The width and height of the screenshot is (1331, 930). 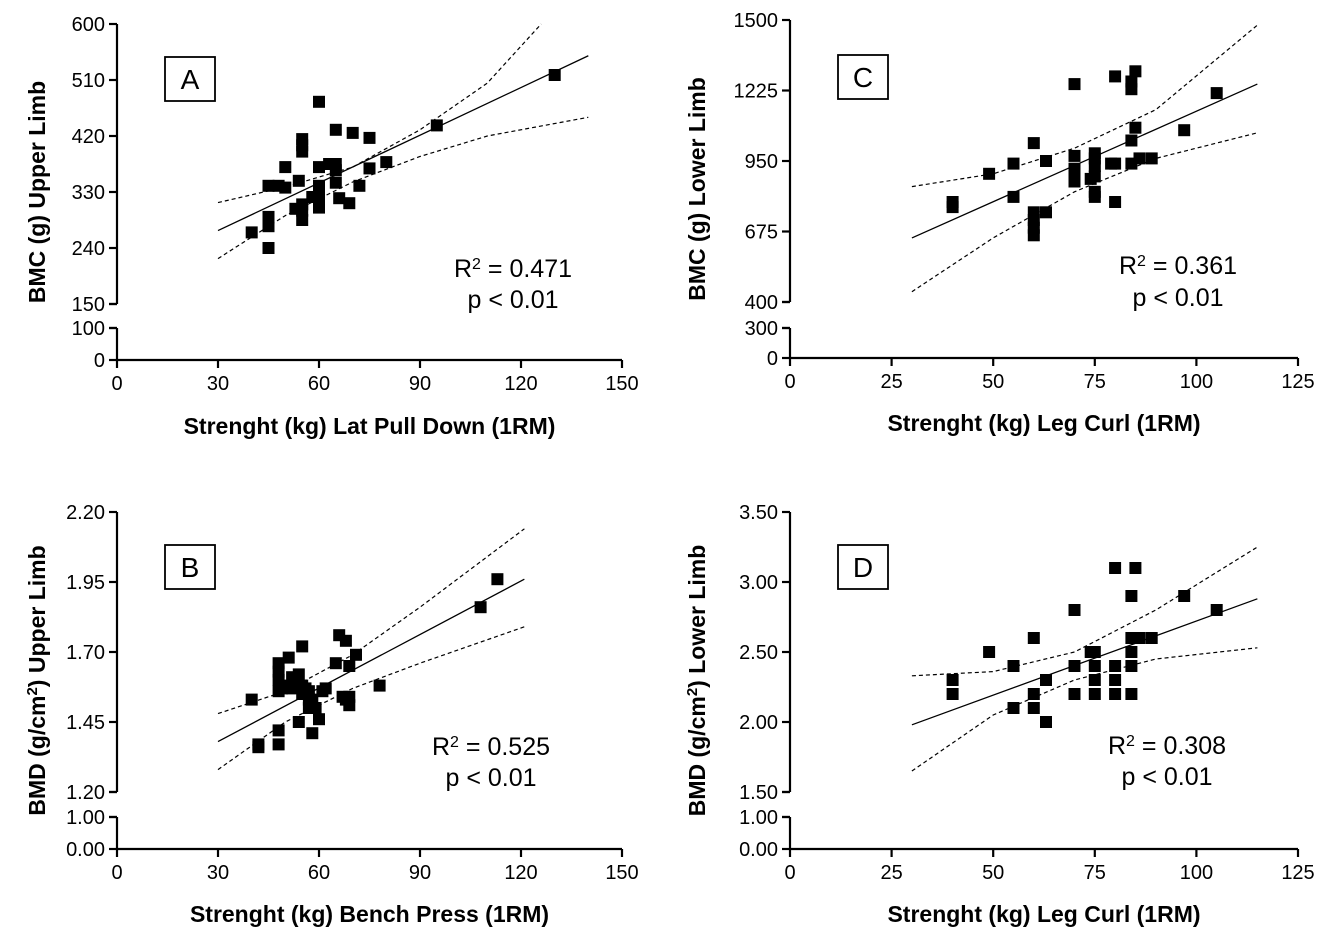 What do you see at coordinates (1043, 423) in the screenshot?
I see `x-axis-title: Strenght (kg) Leg Curl (1RM)` at bounding box center [1043, 423].